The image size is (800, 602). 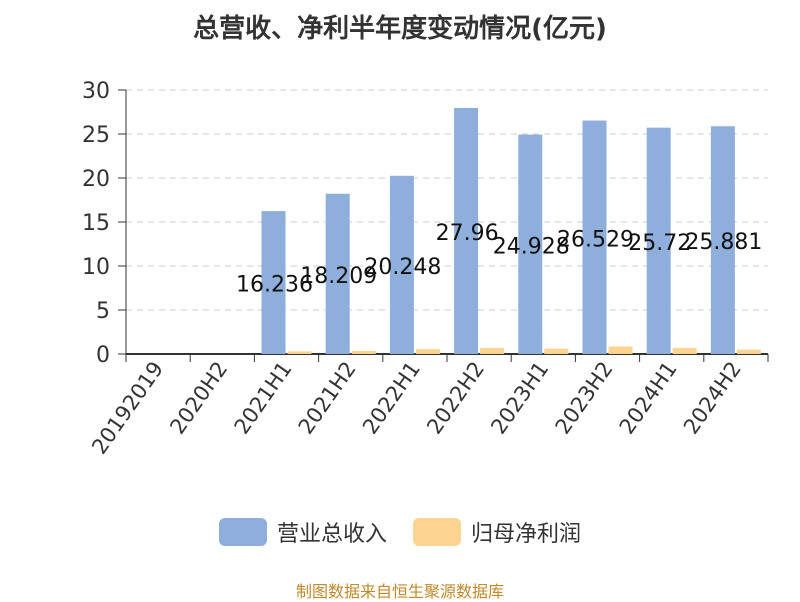 I want to click on legend-item-net-profit: 归母净利润, so click(x=497, y=532).